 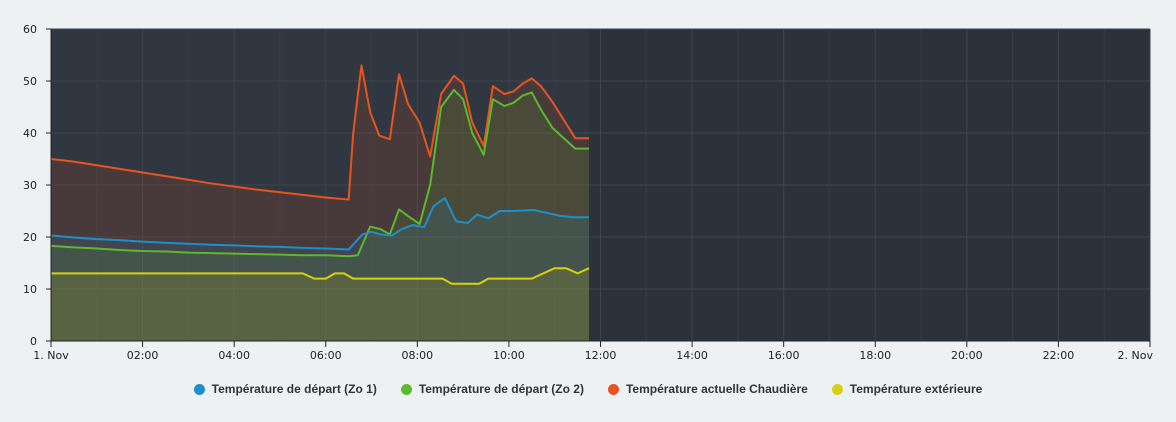 What do you see at coordinates (916, 389) in the screenshot?
I see `legend-label: Température extérieure` at bounding box center [916, 389].